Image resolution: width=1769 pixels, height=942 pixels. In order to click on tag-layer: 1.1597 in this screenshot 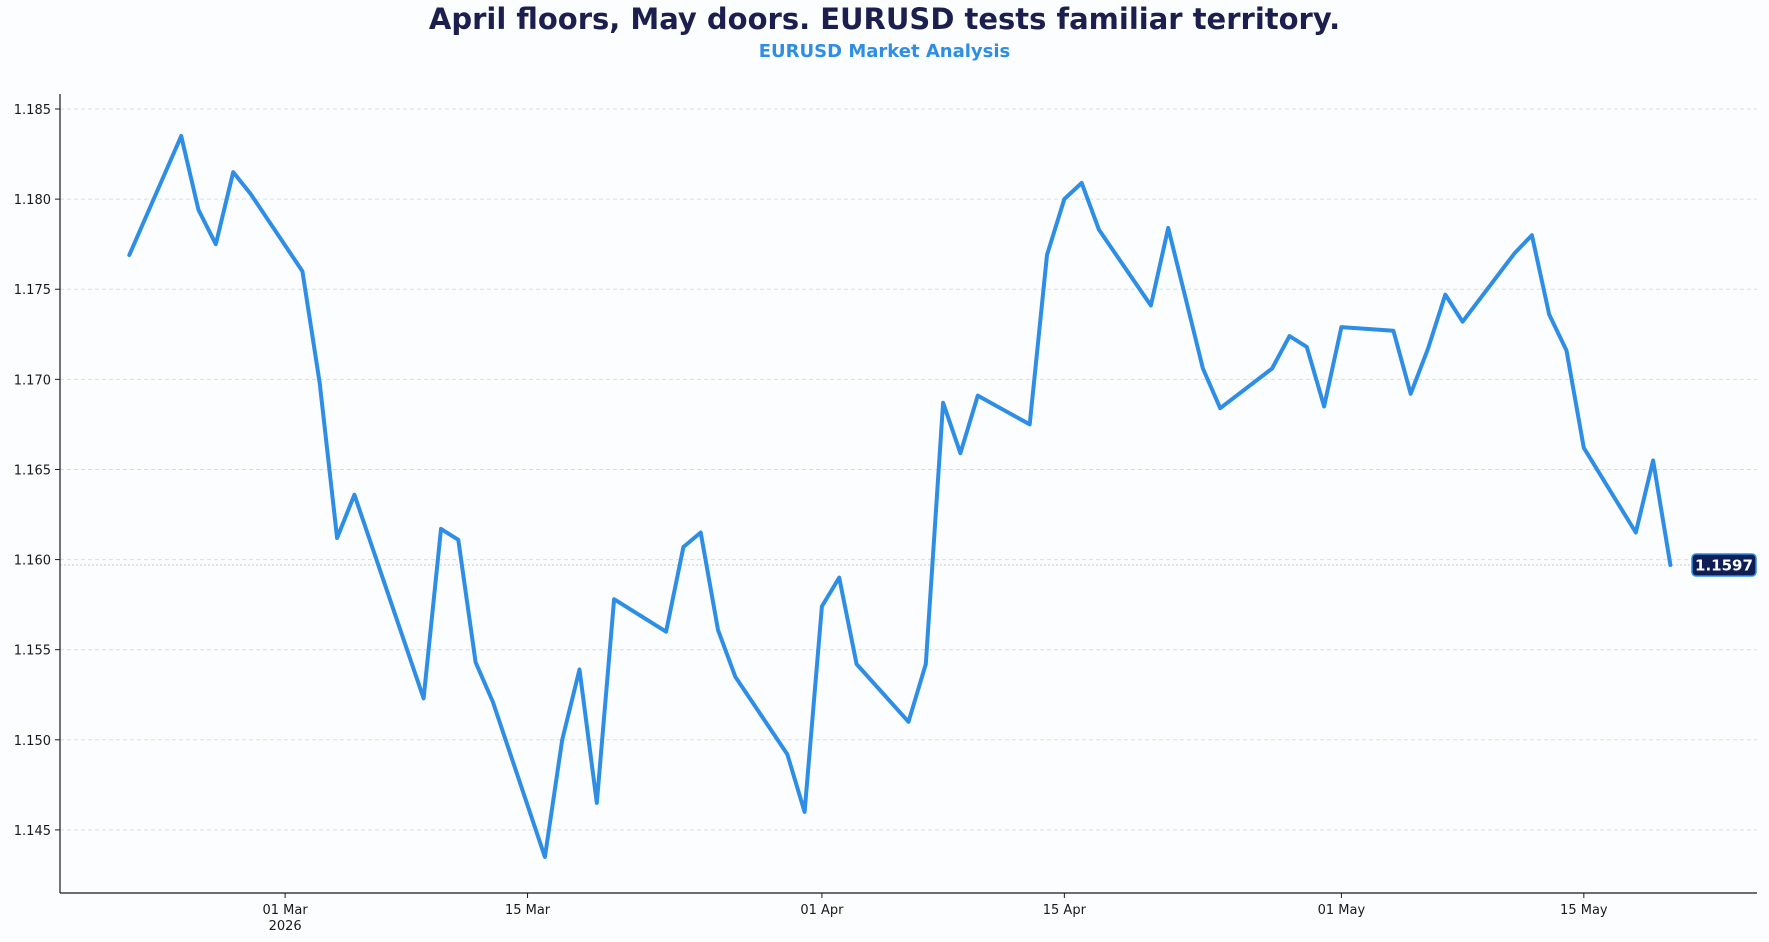, I will do `click(1724, 565)`.